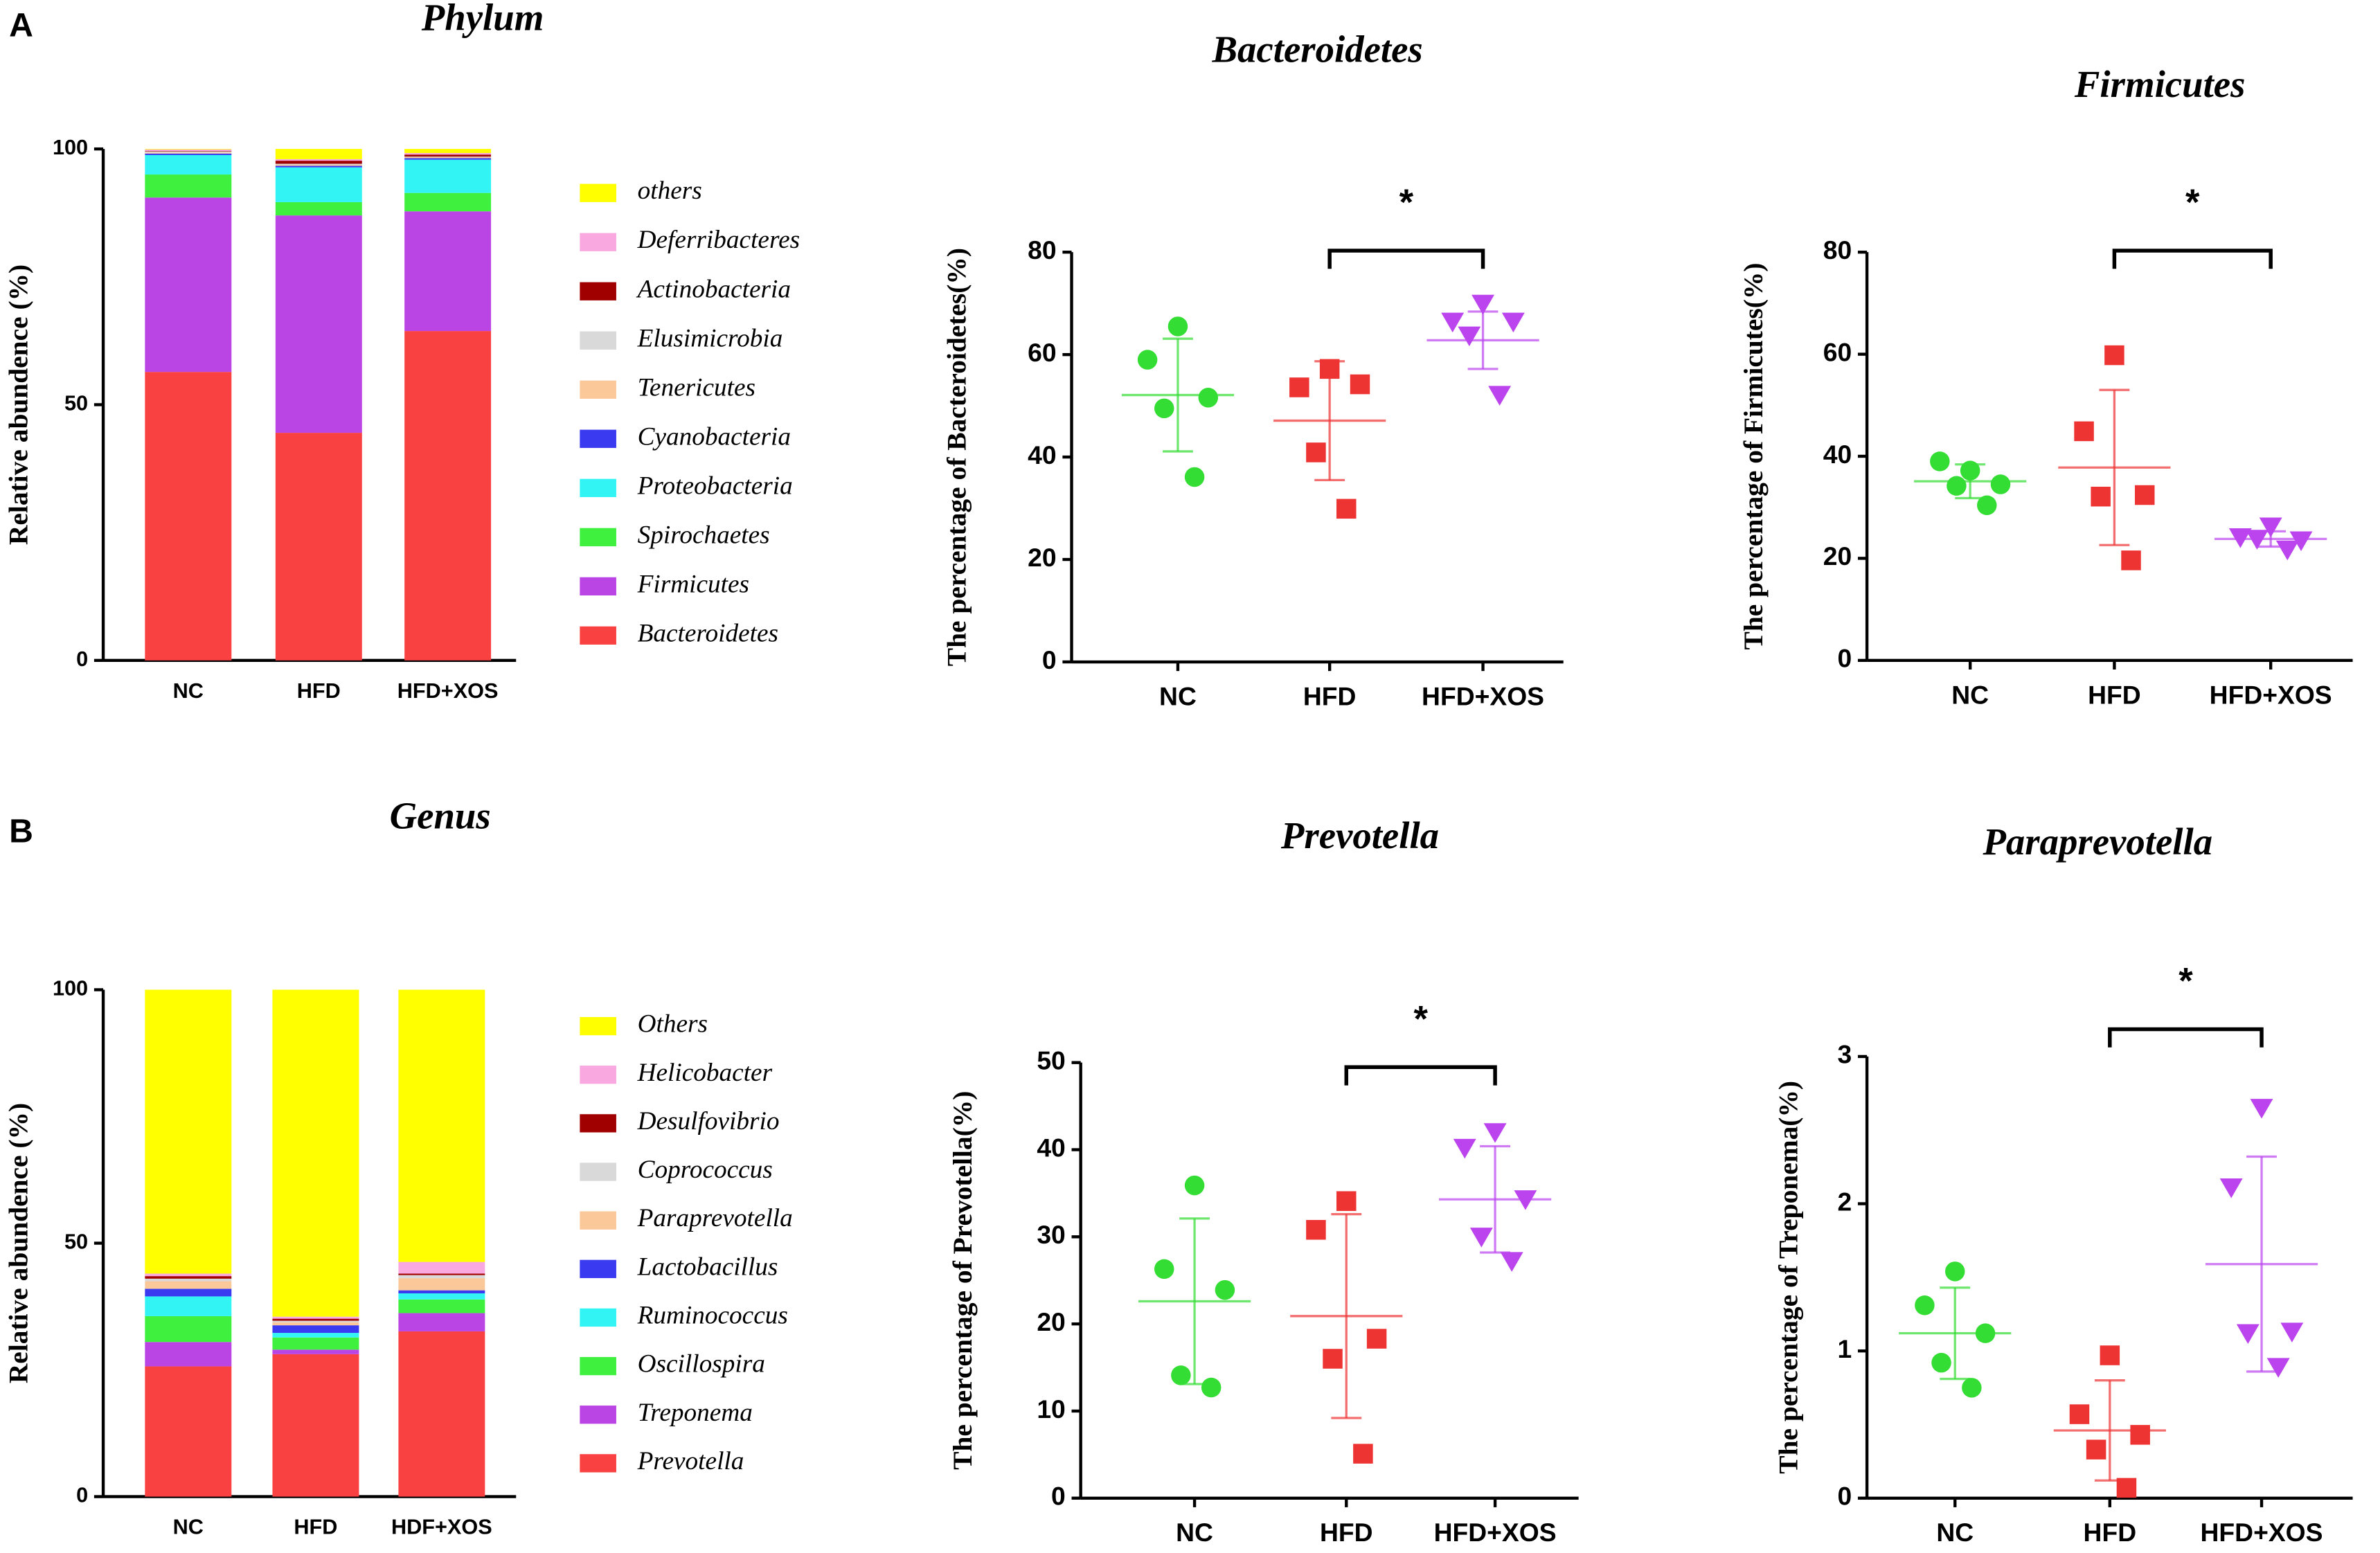 The image size is (2380, 1553). Describe the element at coordinates (695, 1413) in the screenshot. I see `legend-label: Treponema` at that location.